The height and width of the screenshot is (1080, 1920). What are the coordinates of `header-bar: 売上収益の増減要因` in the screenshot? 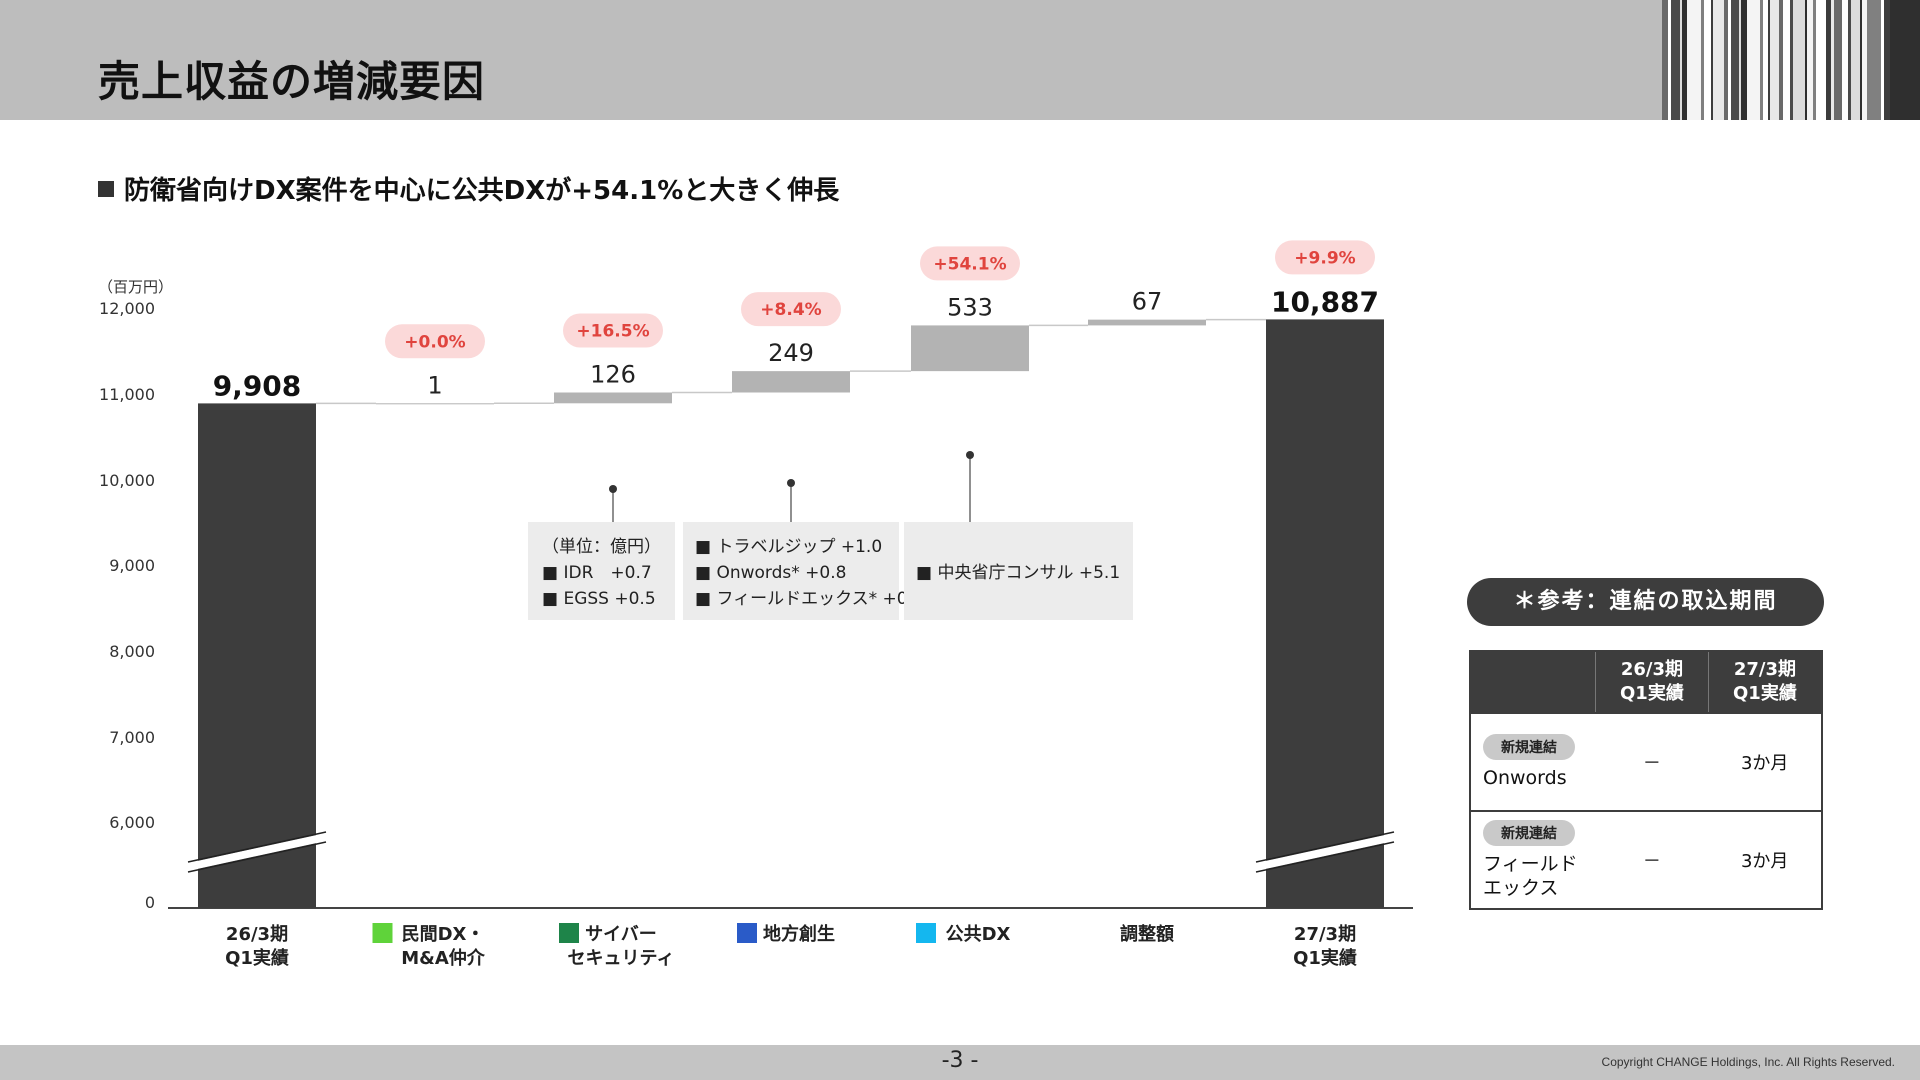 It's located at (960, 60).